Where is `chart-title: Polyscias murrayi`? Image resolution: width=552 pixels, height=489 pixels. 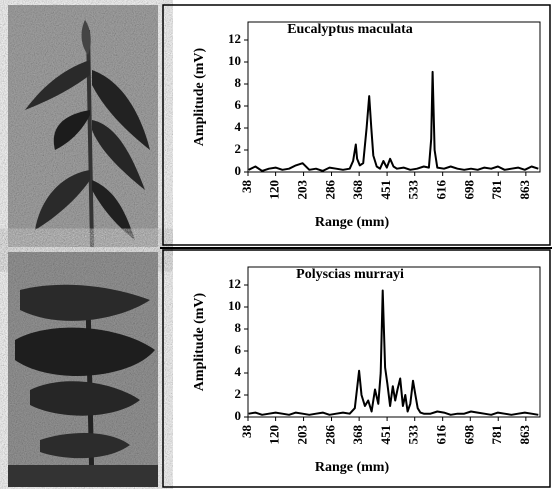 chart-title: Polyscias murrayi is located at coordinates (350, 274).